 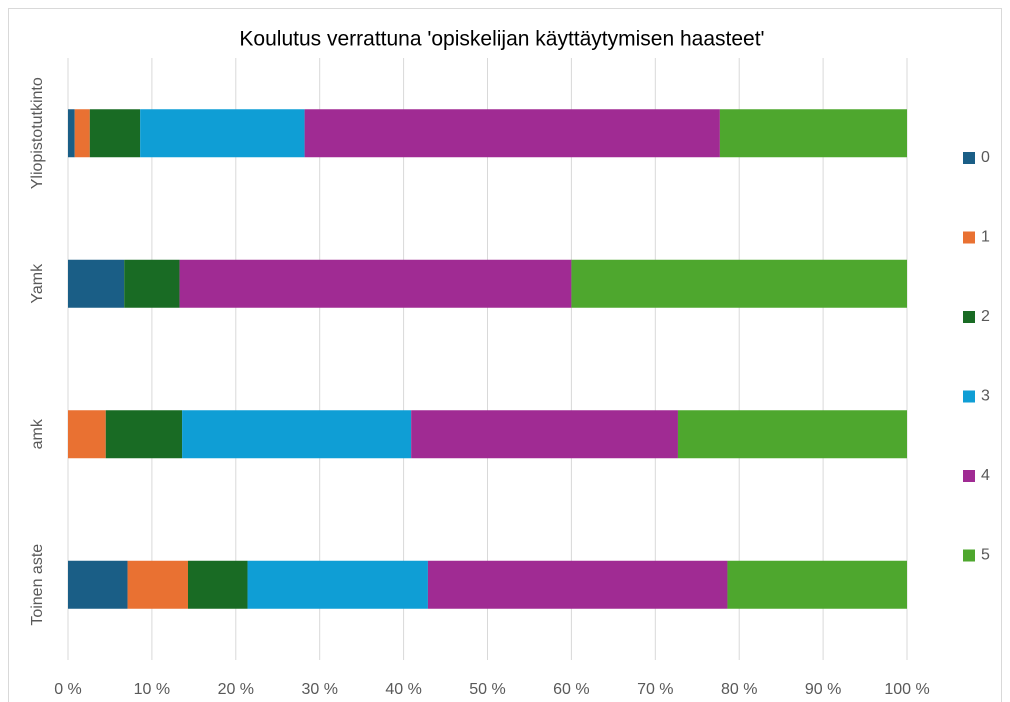 What do you see at coordinates (236, 689) in the screenshot?
I see `x-tick-label: 20 %` at bounding box center [236, 689].